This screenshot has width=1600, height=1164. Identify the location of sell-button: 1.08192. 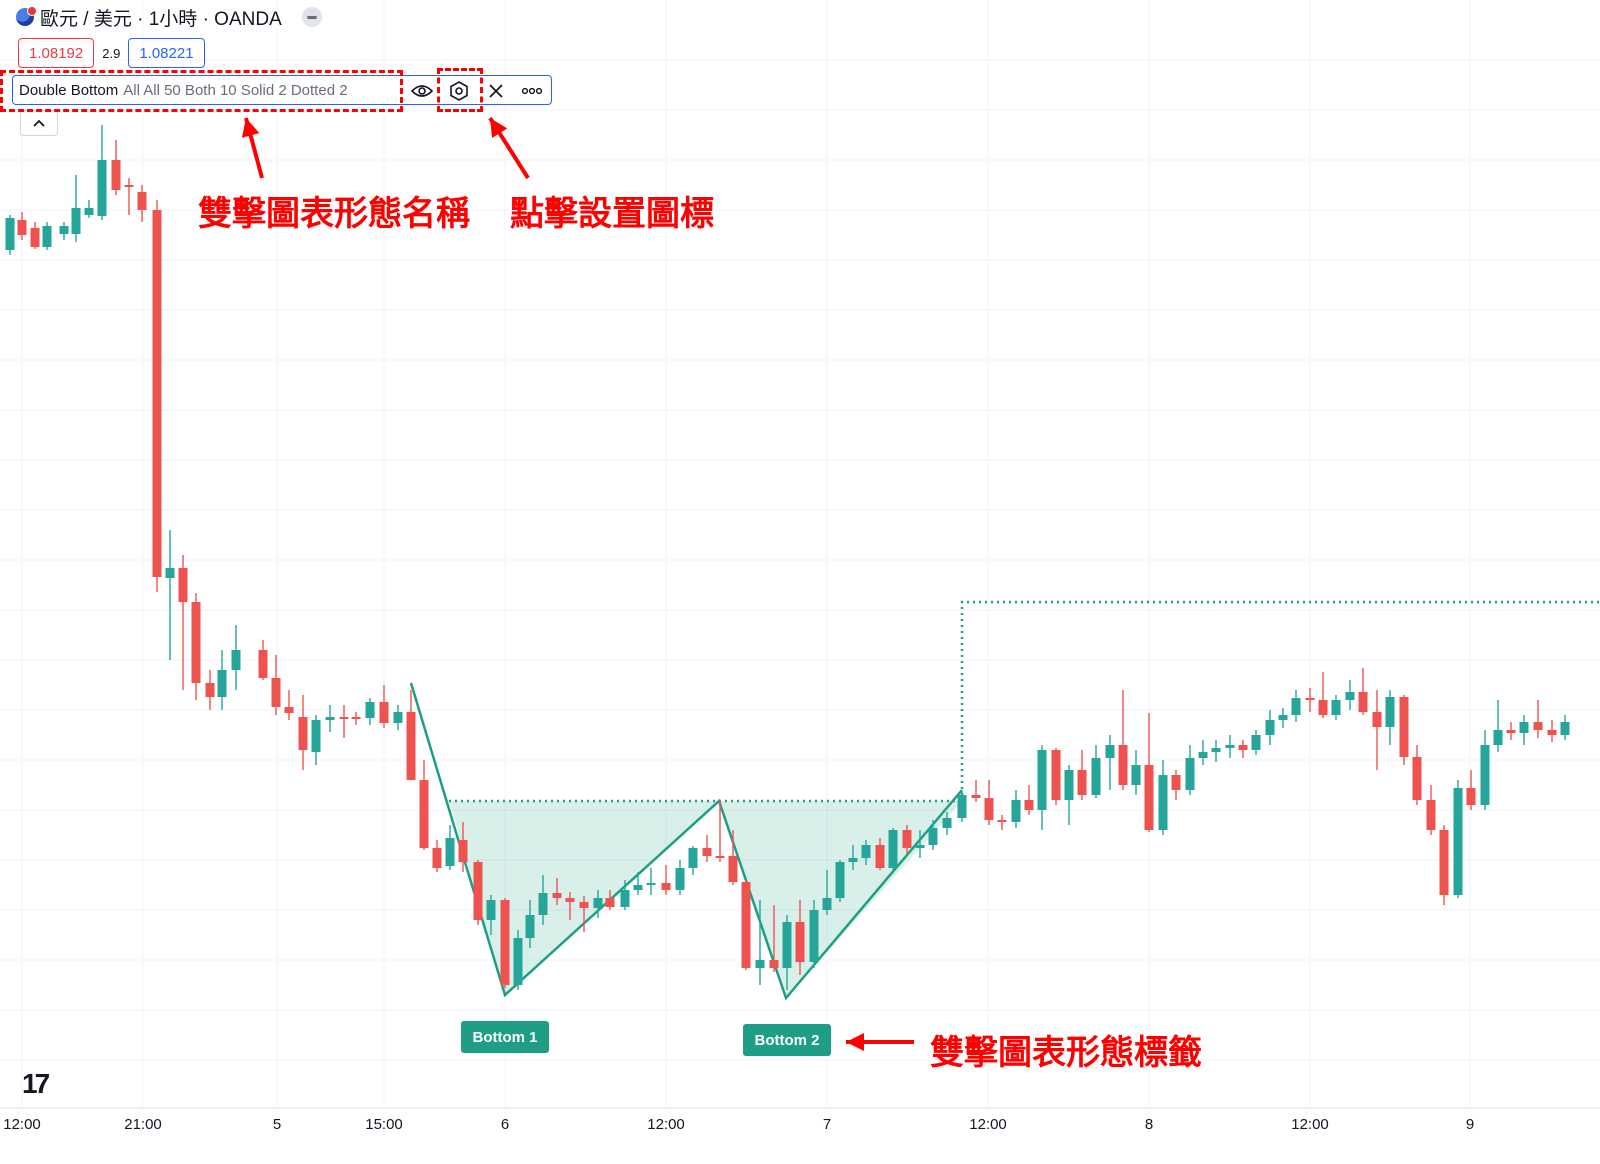
(56, 53).